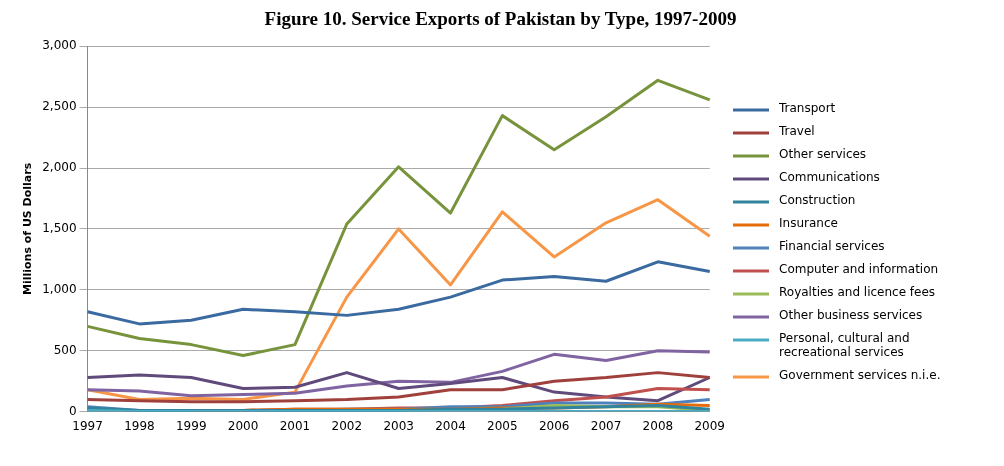 The height and width of the screenshot is (466, 1004). I want to click on legend-label: Insurance, so click(808, 222).